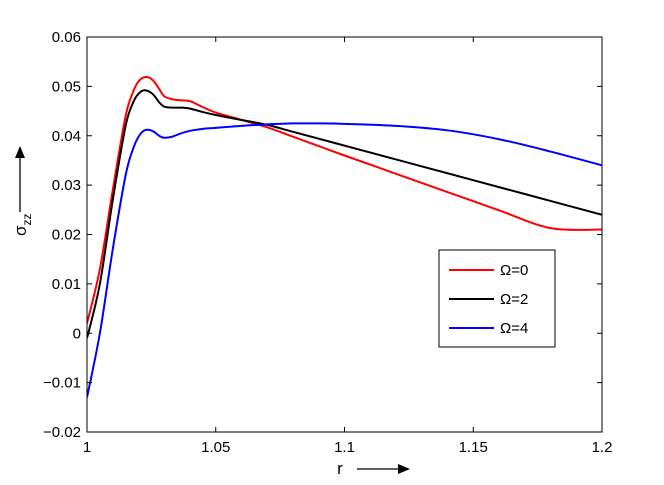  Describe the element at coordinates (66, 185) in the screenshot. I see `y-tick-label: 0.03` at that location.